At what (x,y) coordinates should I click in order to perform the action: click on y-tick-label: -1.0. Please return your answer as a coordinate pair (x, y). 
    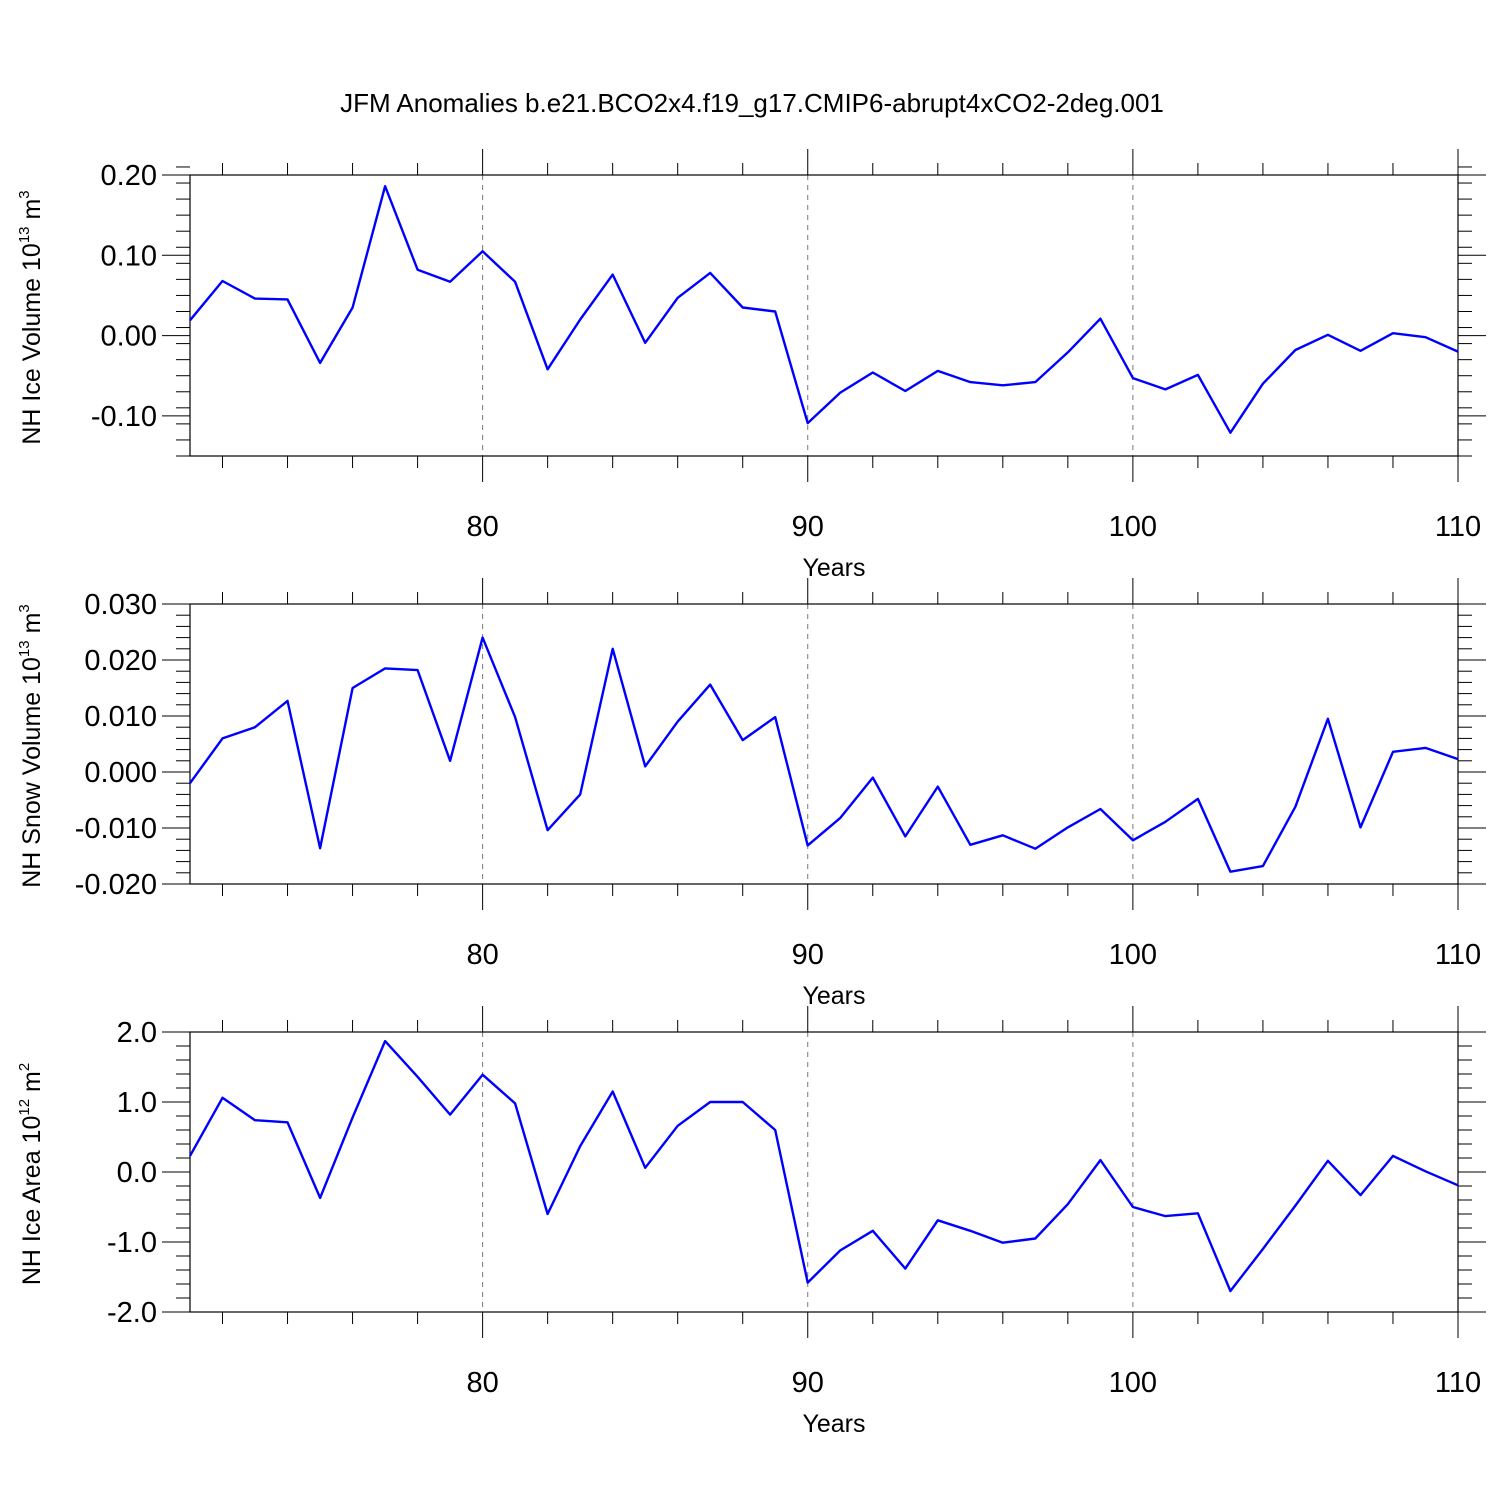
    Looking at the image, I should click on (132, 1243).